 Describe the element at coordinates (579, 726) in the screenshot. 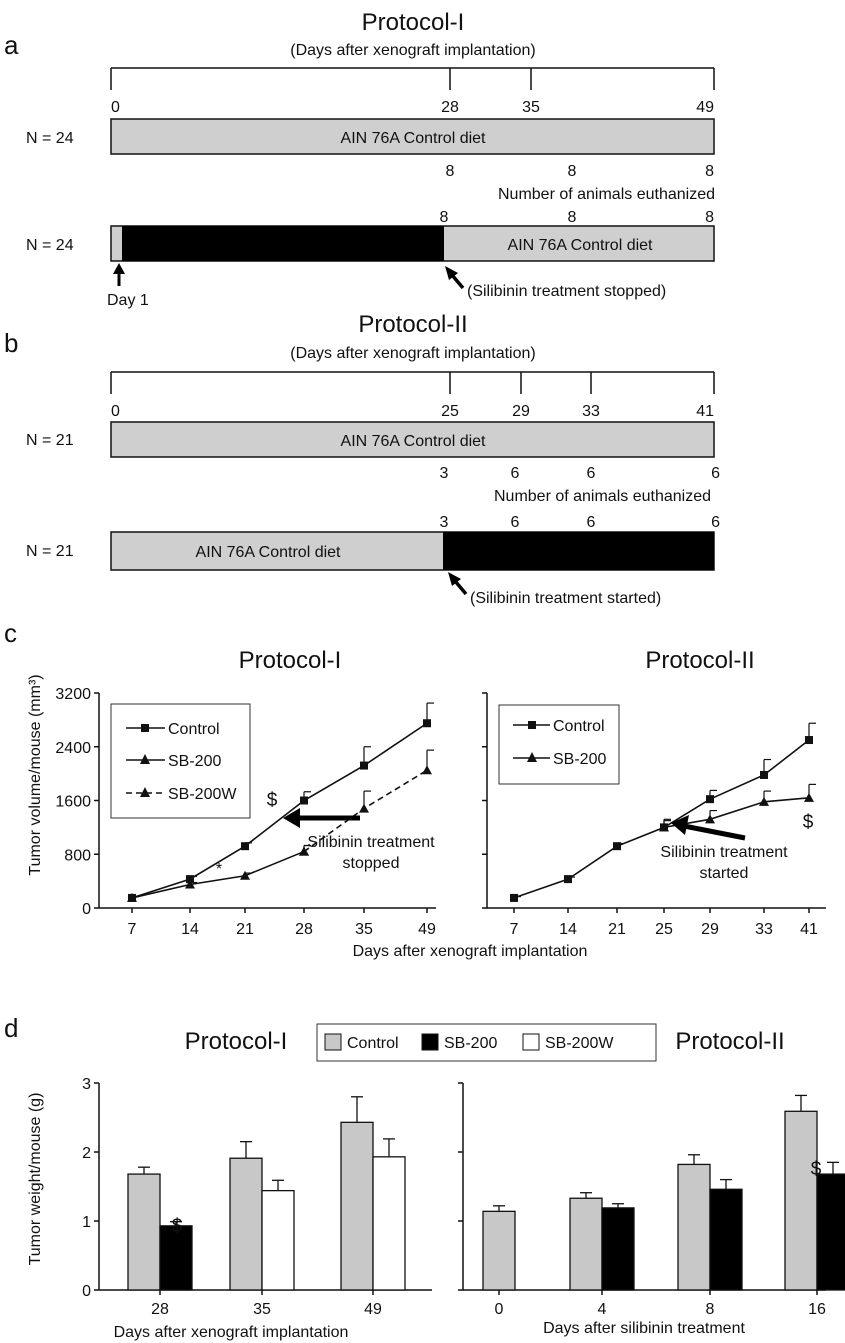

I see `panel-c-right-legend-label: Control` at that location.